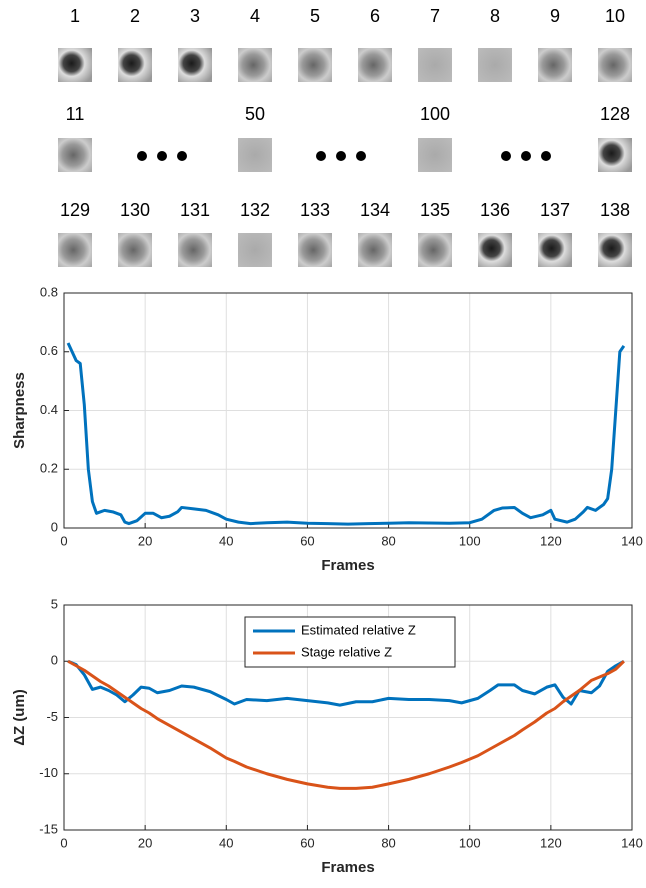  Describe the element at coordinates (315, 210) in the screenshot. I see `frame-label: 133` at that location.